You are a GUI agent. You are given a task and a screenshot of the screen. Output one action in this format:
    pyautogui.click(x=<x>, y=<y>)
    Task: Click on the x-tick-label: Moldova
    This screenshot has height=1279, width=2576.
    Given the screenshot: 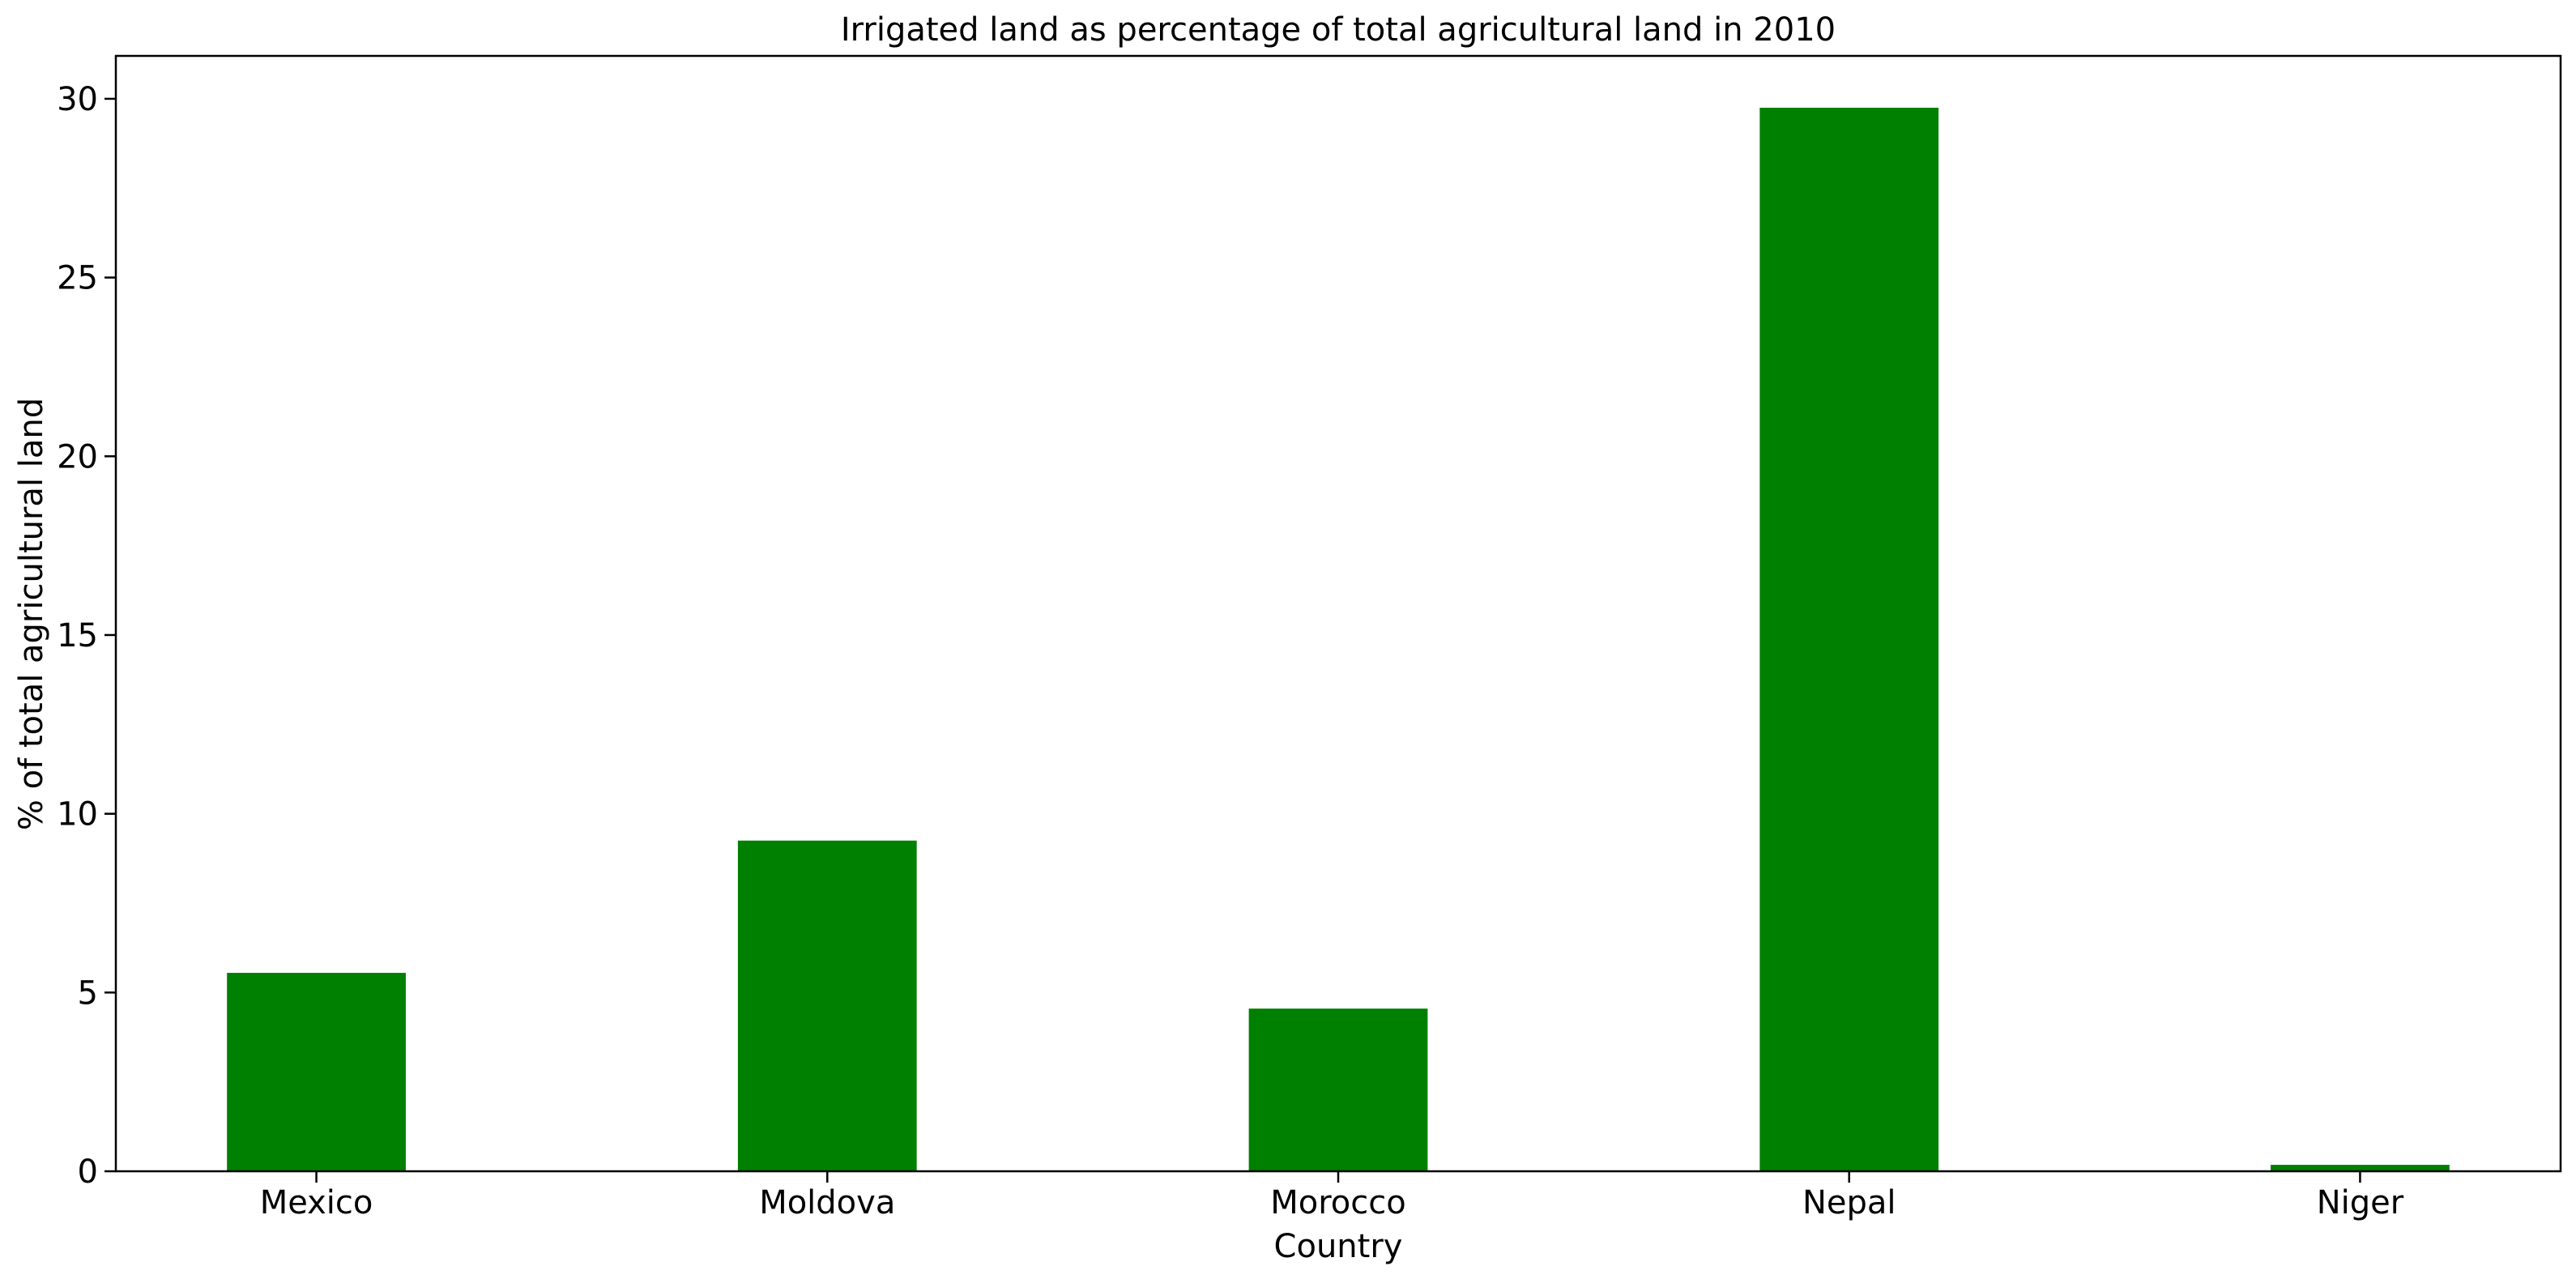 What is the action you would take?
    pyautogui.click(x=827, y=1202)
    